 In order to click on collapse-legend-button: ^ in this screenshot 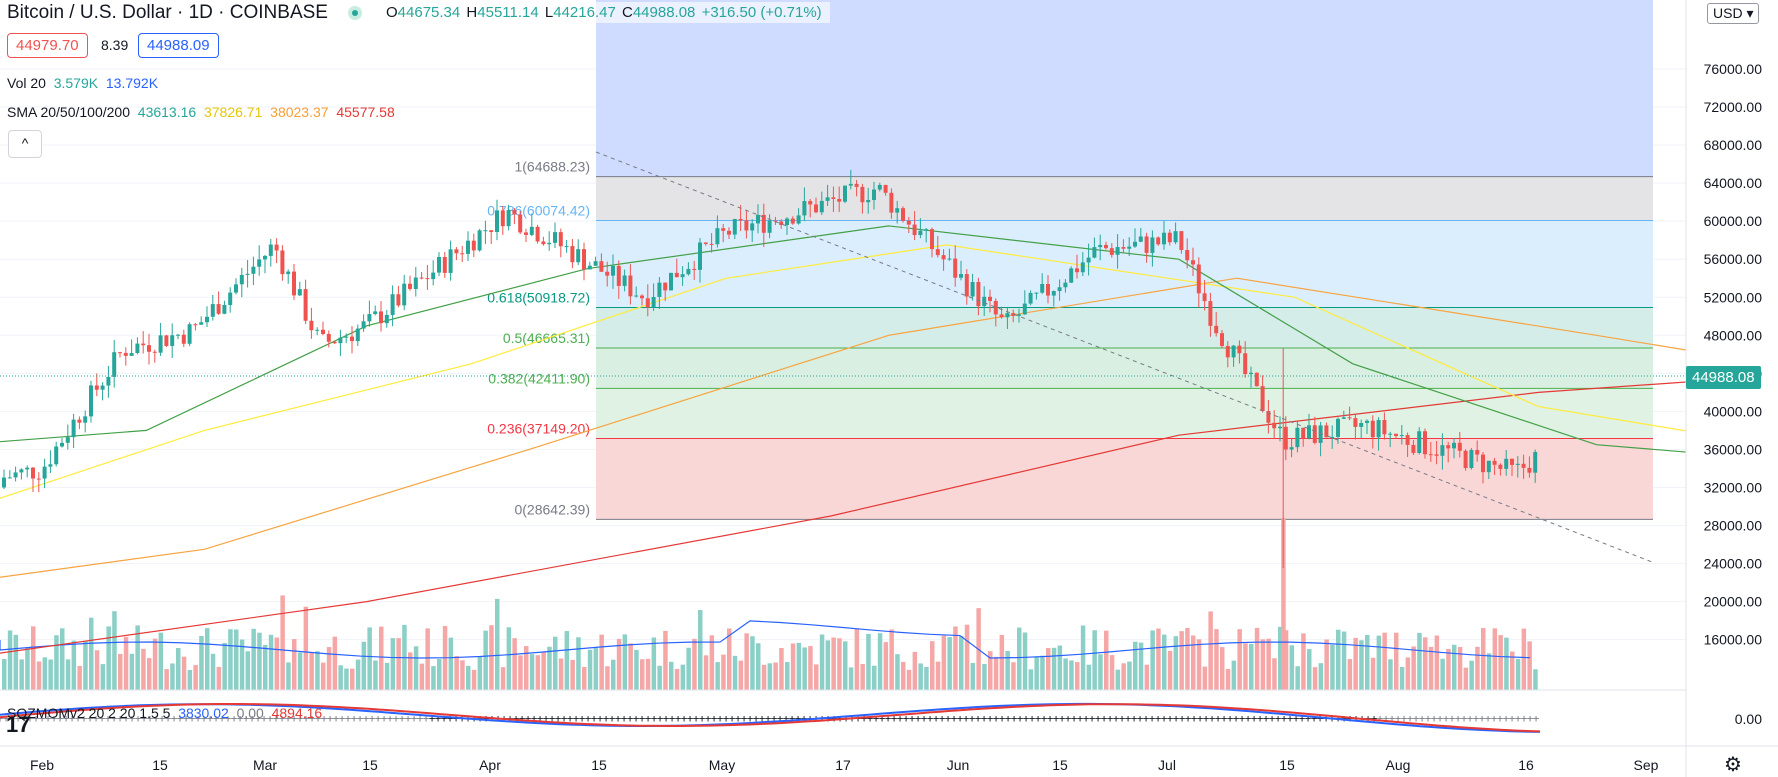, I will do `click(25, 144)`.